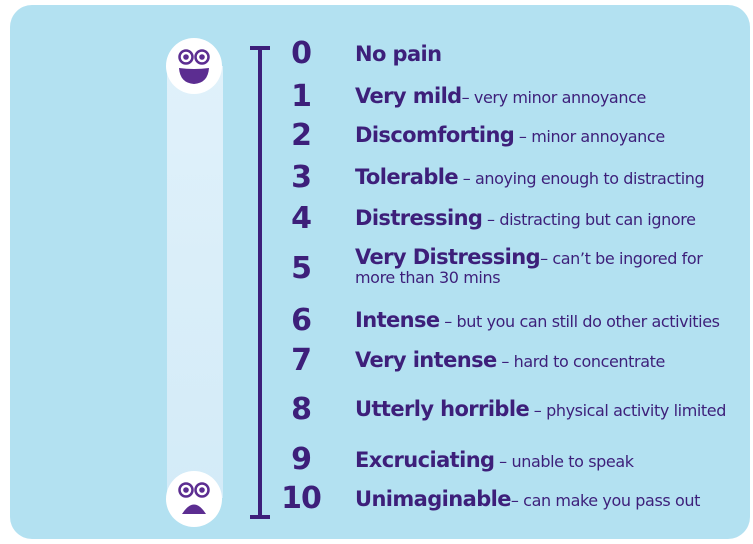 The image size is (753, 544). Describe the element at coordinates (408, 96) in the screenshot. I see `level-title: Very mild` at that location.